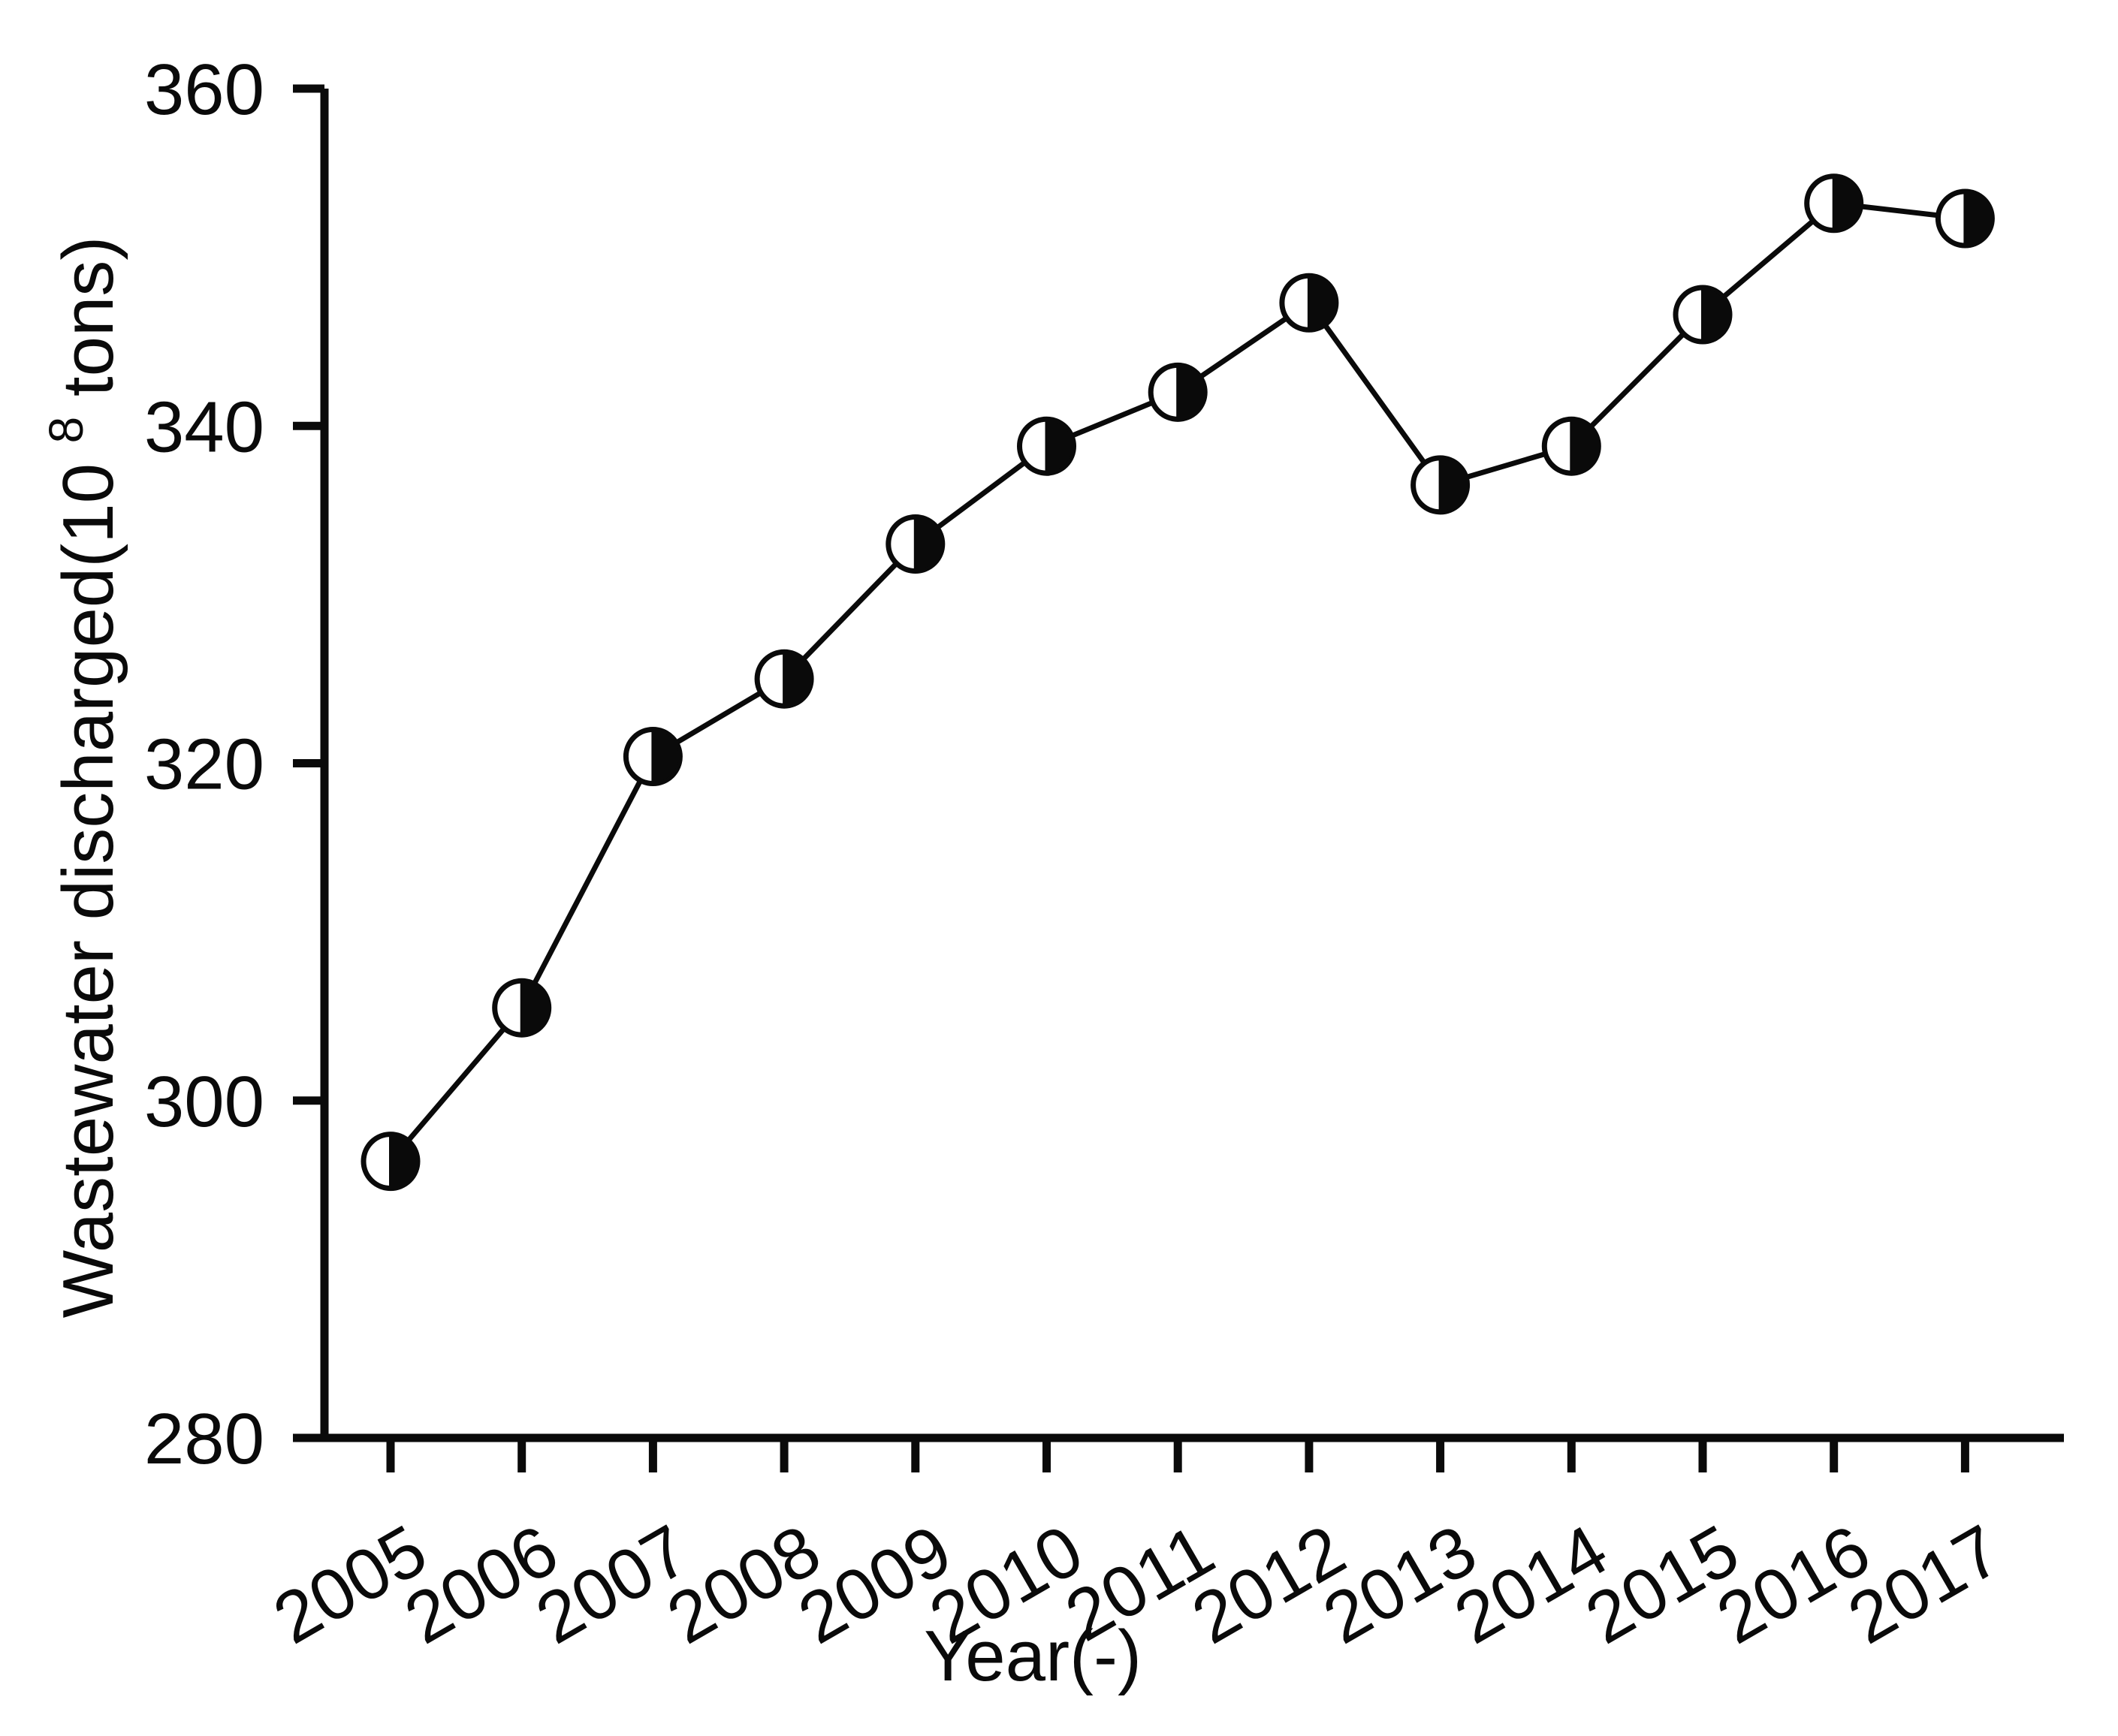 The height and width of the screenshot is (1736, 2118). I want to click on data-point-2011, so click(1178, 392).